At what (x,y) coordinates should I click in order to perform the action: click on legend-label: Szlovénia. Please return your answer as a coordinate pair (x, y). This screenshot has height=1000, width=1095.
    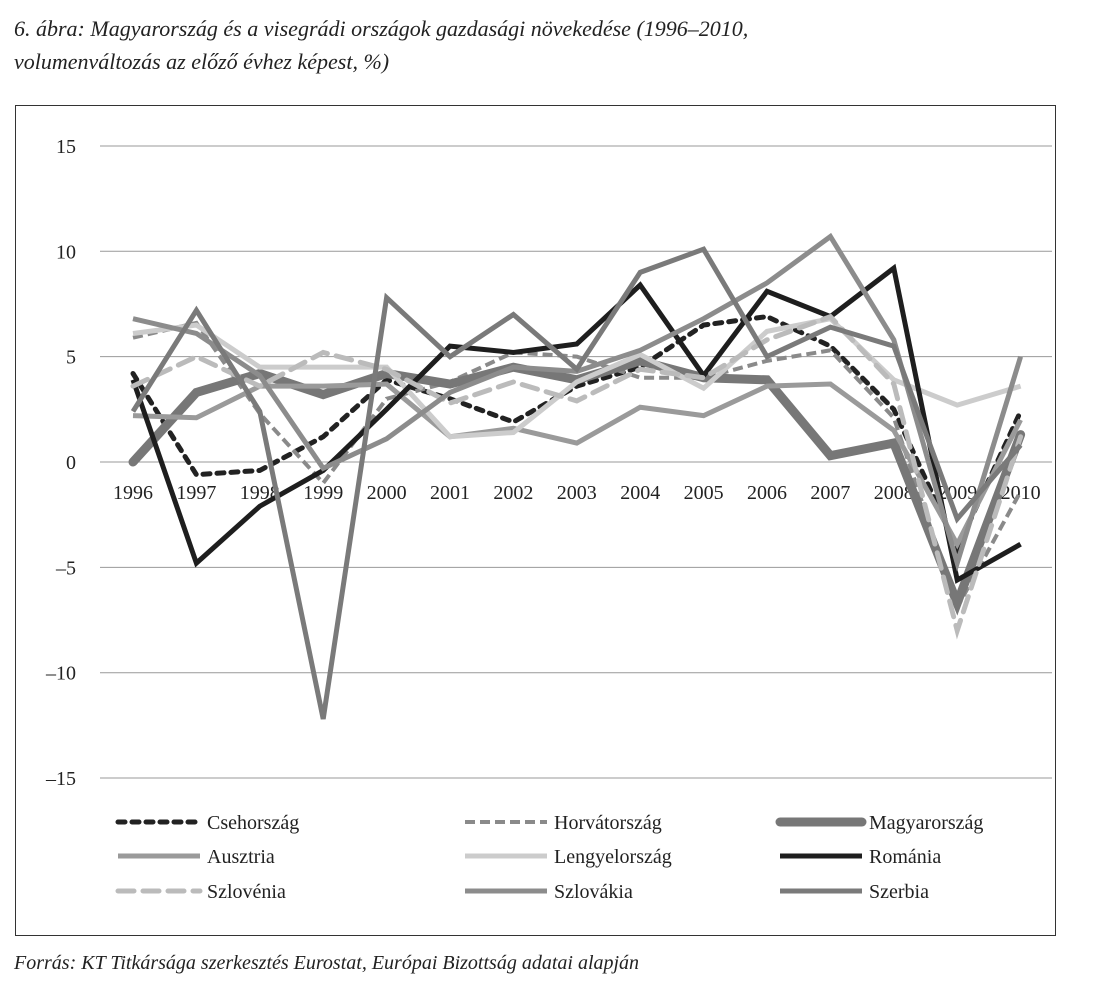
    Looking at the image, I should click on (246, 892).